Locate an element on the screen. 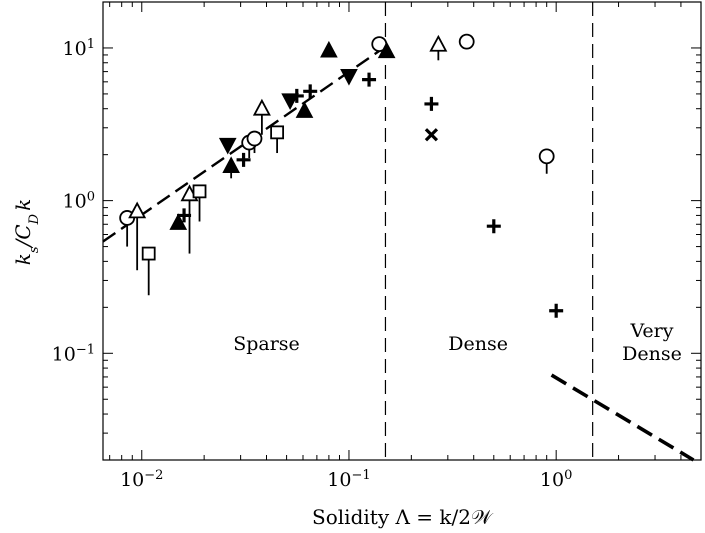 The height and width of the screenshot is (533, 705). y-tick-label: 10⁻¹ is located at coordinates (73, 354).